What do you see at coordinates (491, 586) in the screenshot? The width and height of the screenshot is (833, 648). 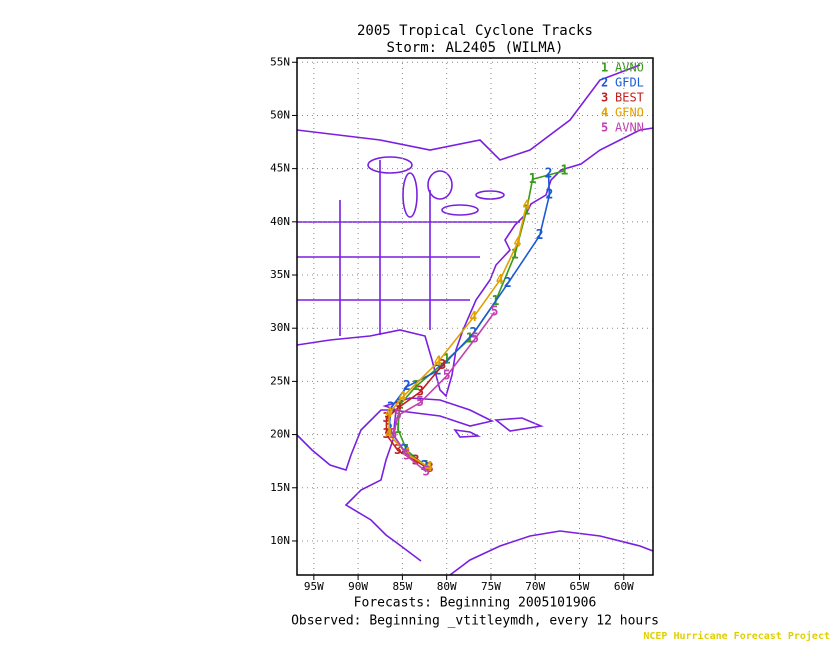 I see `lon-tick-label: 75W` at bounding box center [491, 586].